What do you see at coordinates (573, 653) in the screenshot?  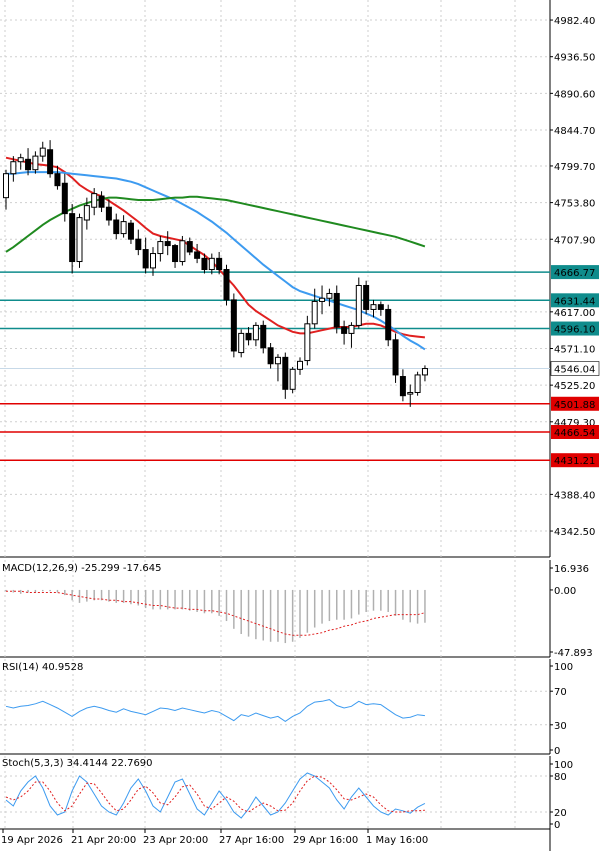 I see `macd-tick-label: -47.893` at bounding box center [573, 653].